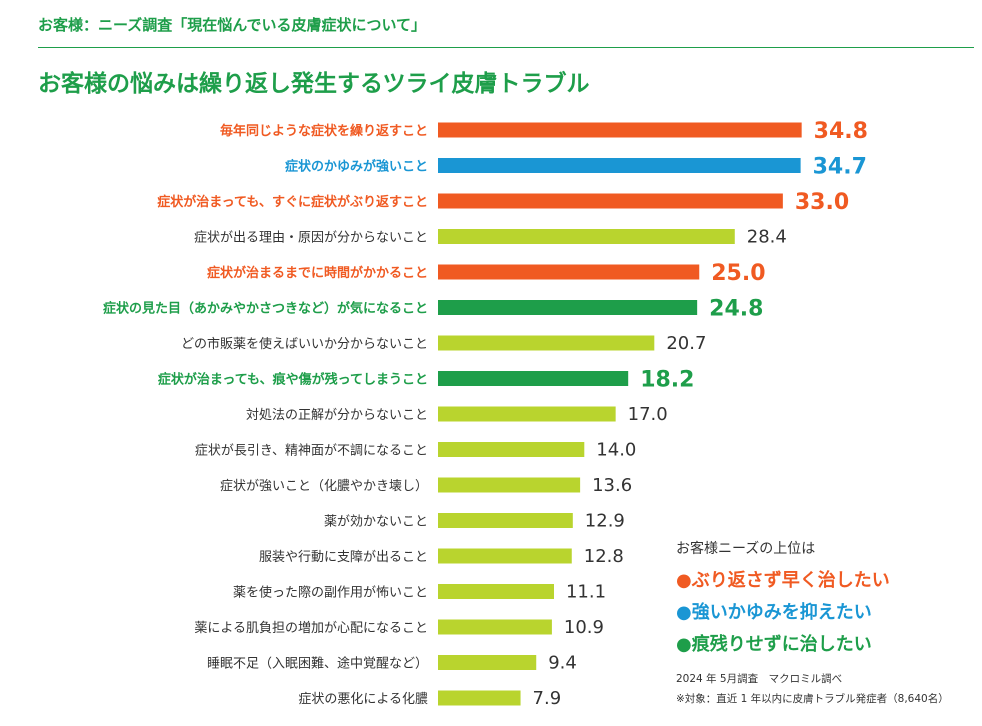 This screenshot has width=982, height=726. Describe the element at coordinates (363, 699) in the screenshot. I see `category-label: 症状の悪化による化膿` at that location.